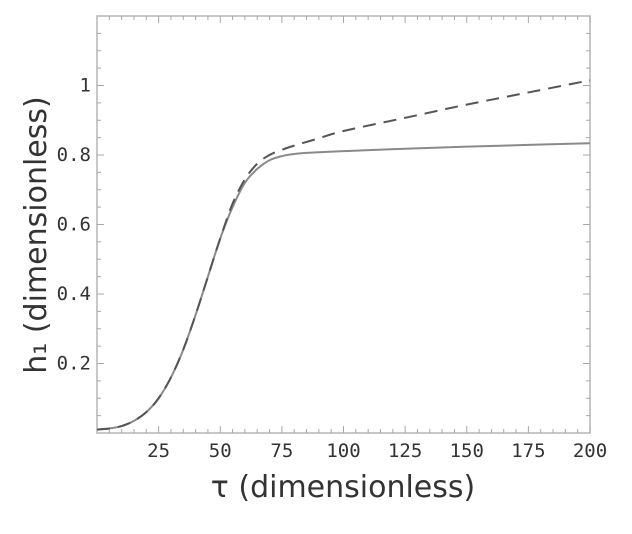  Describe the element at coordinates (343, 451) in the screenshot. I see `x-tick-label: 100` at that location.